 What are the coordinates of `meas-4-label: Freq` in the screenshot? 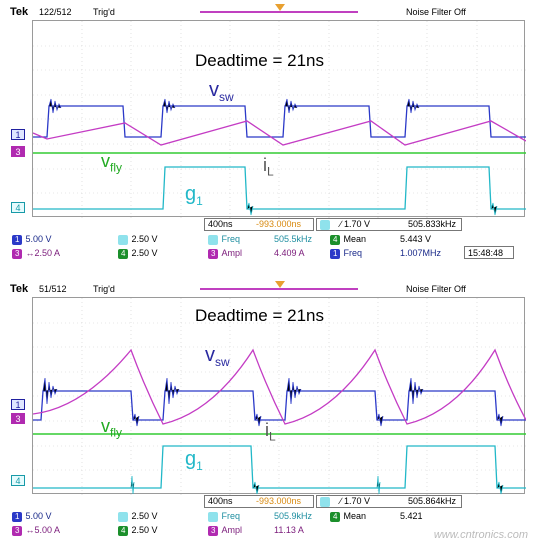 It's located at (352, 253).